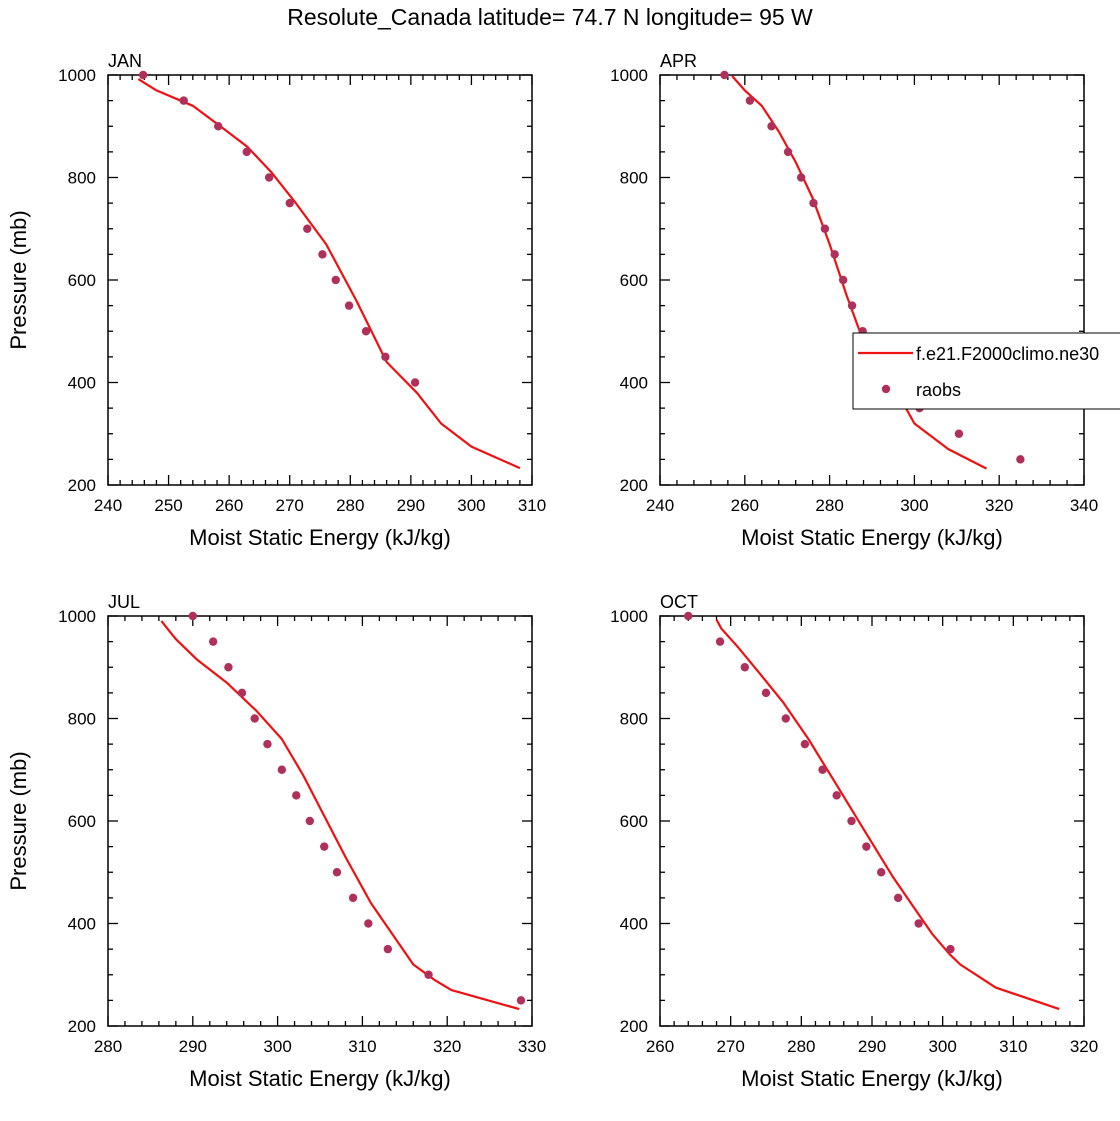 This screenshot has height=1121, width=1120. Describe the element at coordinates (193, 1046) in the screenshot. I see `panel-jul-xtick-label: 290` at that location.